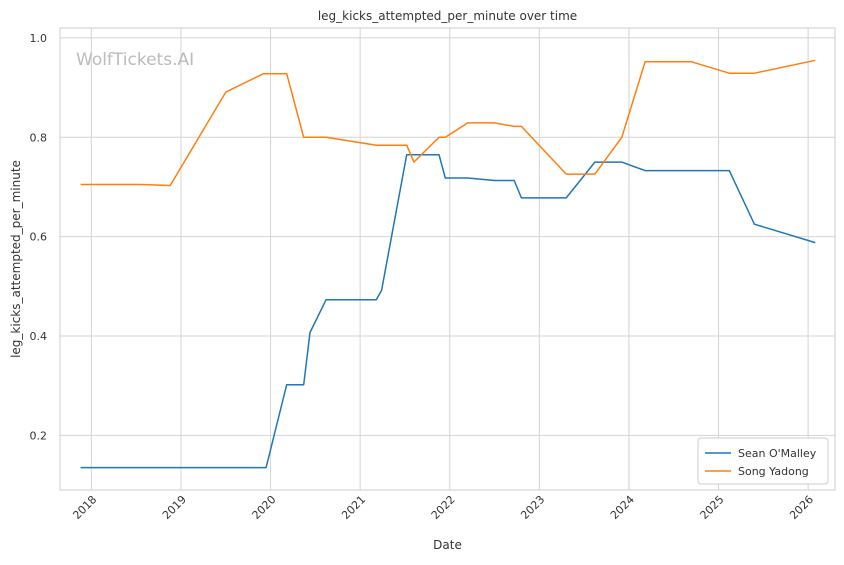 This screenshot has height=565, width=844. I want to click on x-tick-label: 2022, so click(443, 507).